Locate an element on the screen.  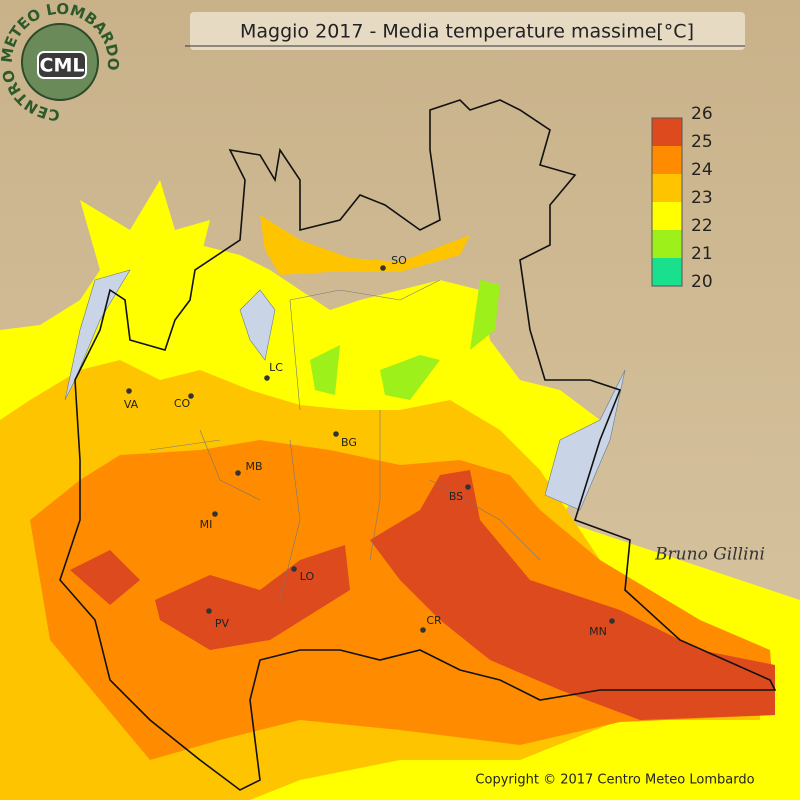
legend-label: 20 is located at coordinates (702, 282).